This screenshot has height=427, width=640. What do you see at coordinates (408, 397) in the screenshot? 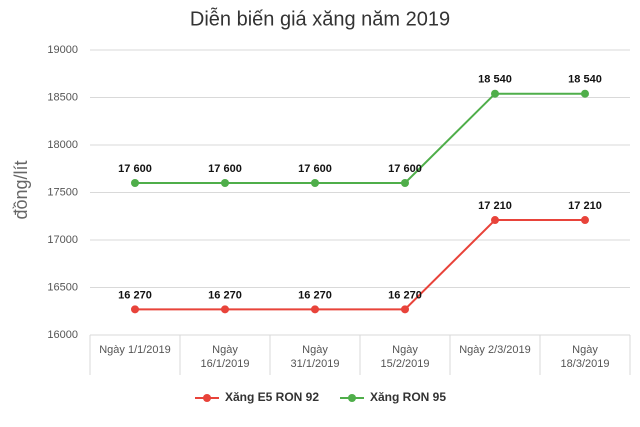
I see `legend-label: Xăng RON 95` at bounding box center [408, 397].